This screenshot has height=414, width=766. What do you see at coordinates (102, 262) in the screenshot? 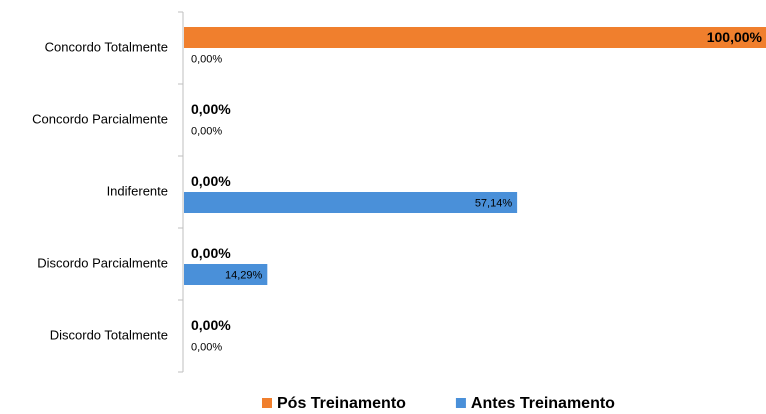
I see `y-tick-label: Discordo Parcialmente` at bounding box center [102, 262].